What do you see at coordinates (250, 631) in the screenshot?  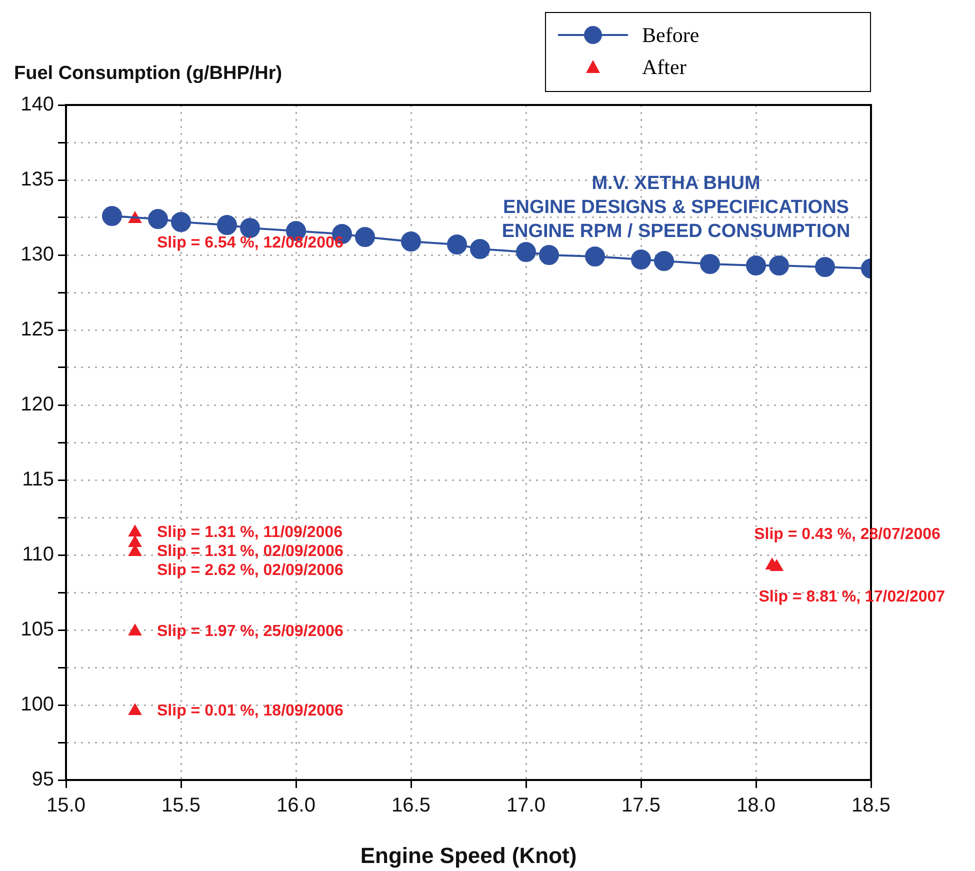 I see `annotation: Slip = 1.97 %, 25/09/2006` at bounding box center [250, 631].